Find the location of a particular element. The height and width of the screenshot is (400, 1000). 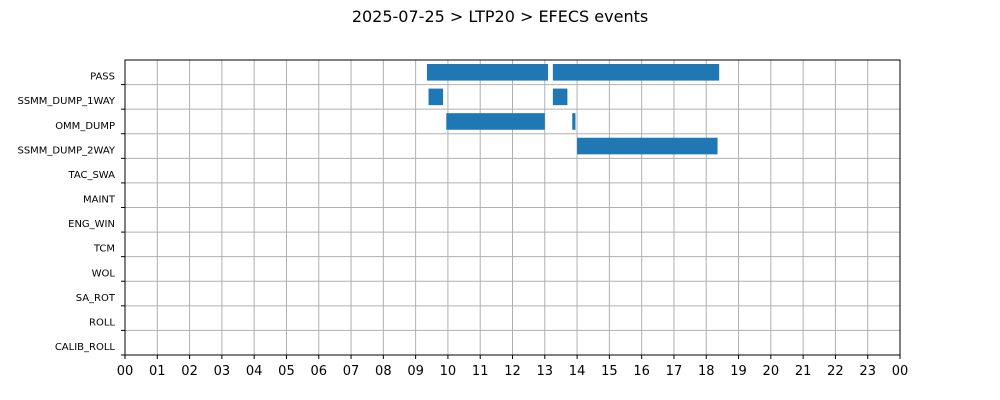

x-tick-label: 23 is located at coordinates (867, 371).